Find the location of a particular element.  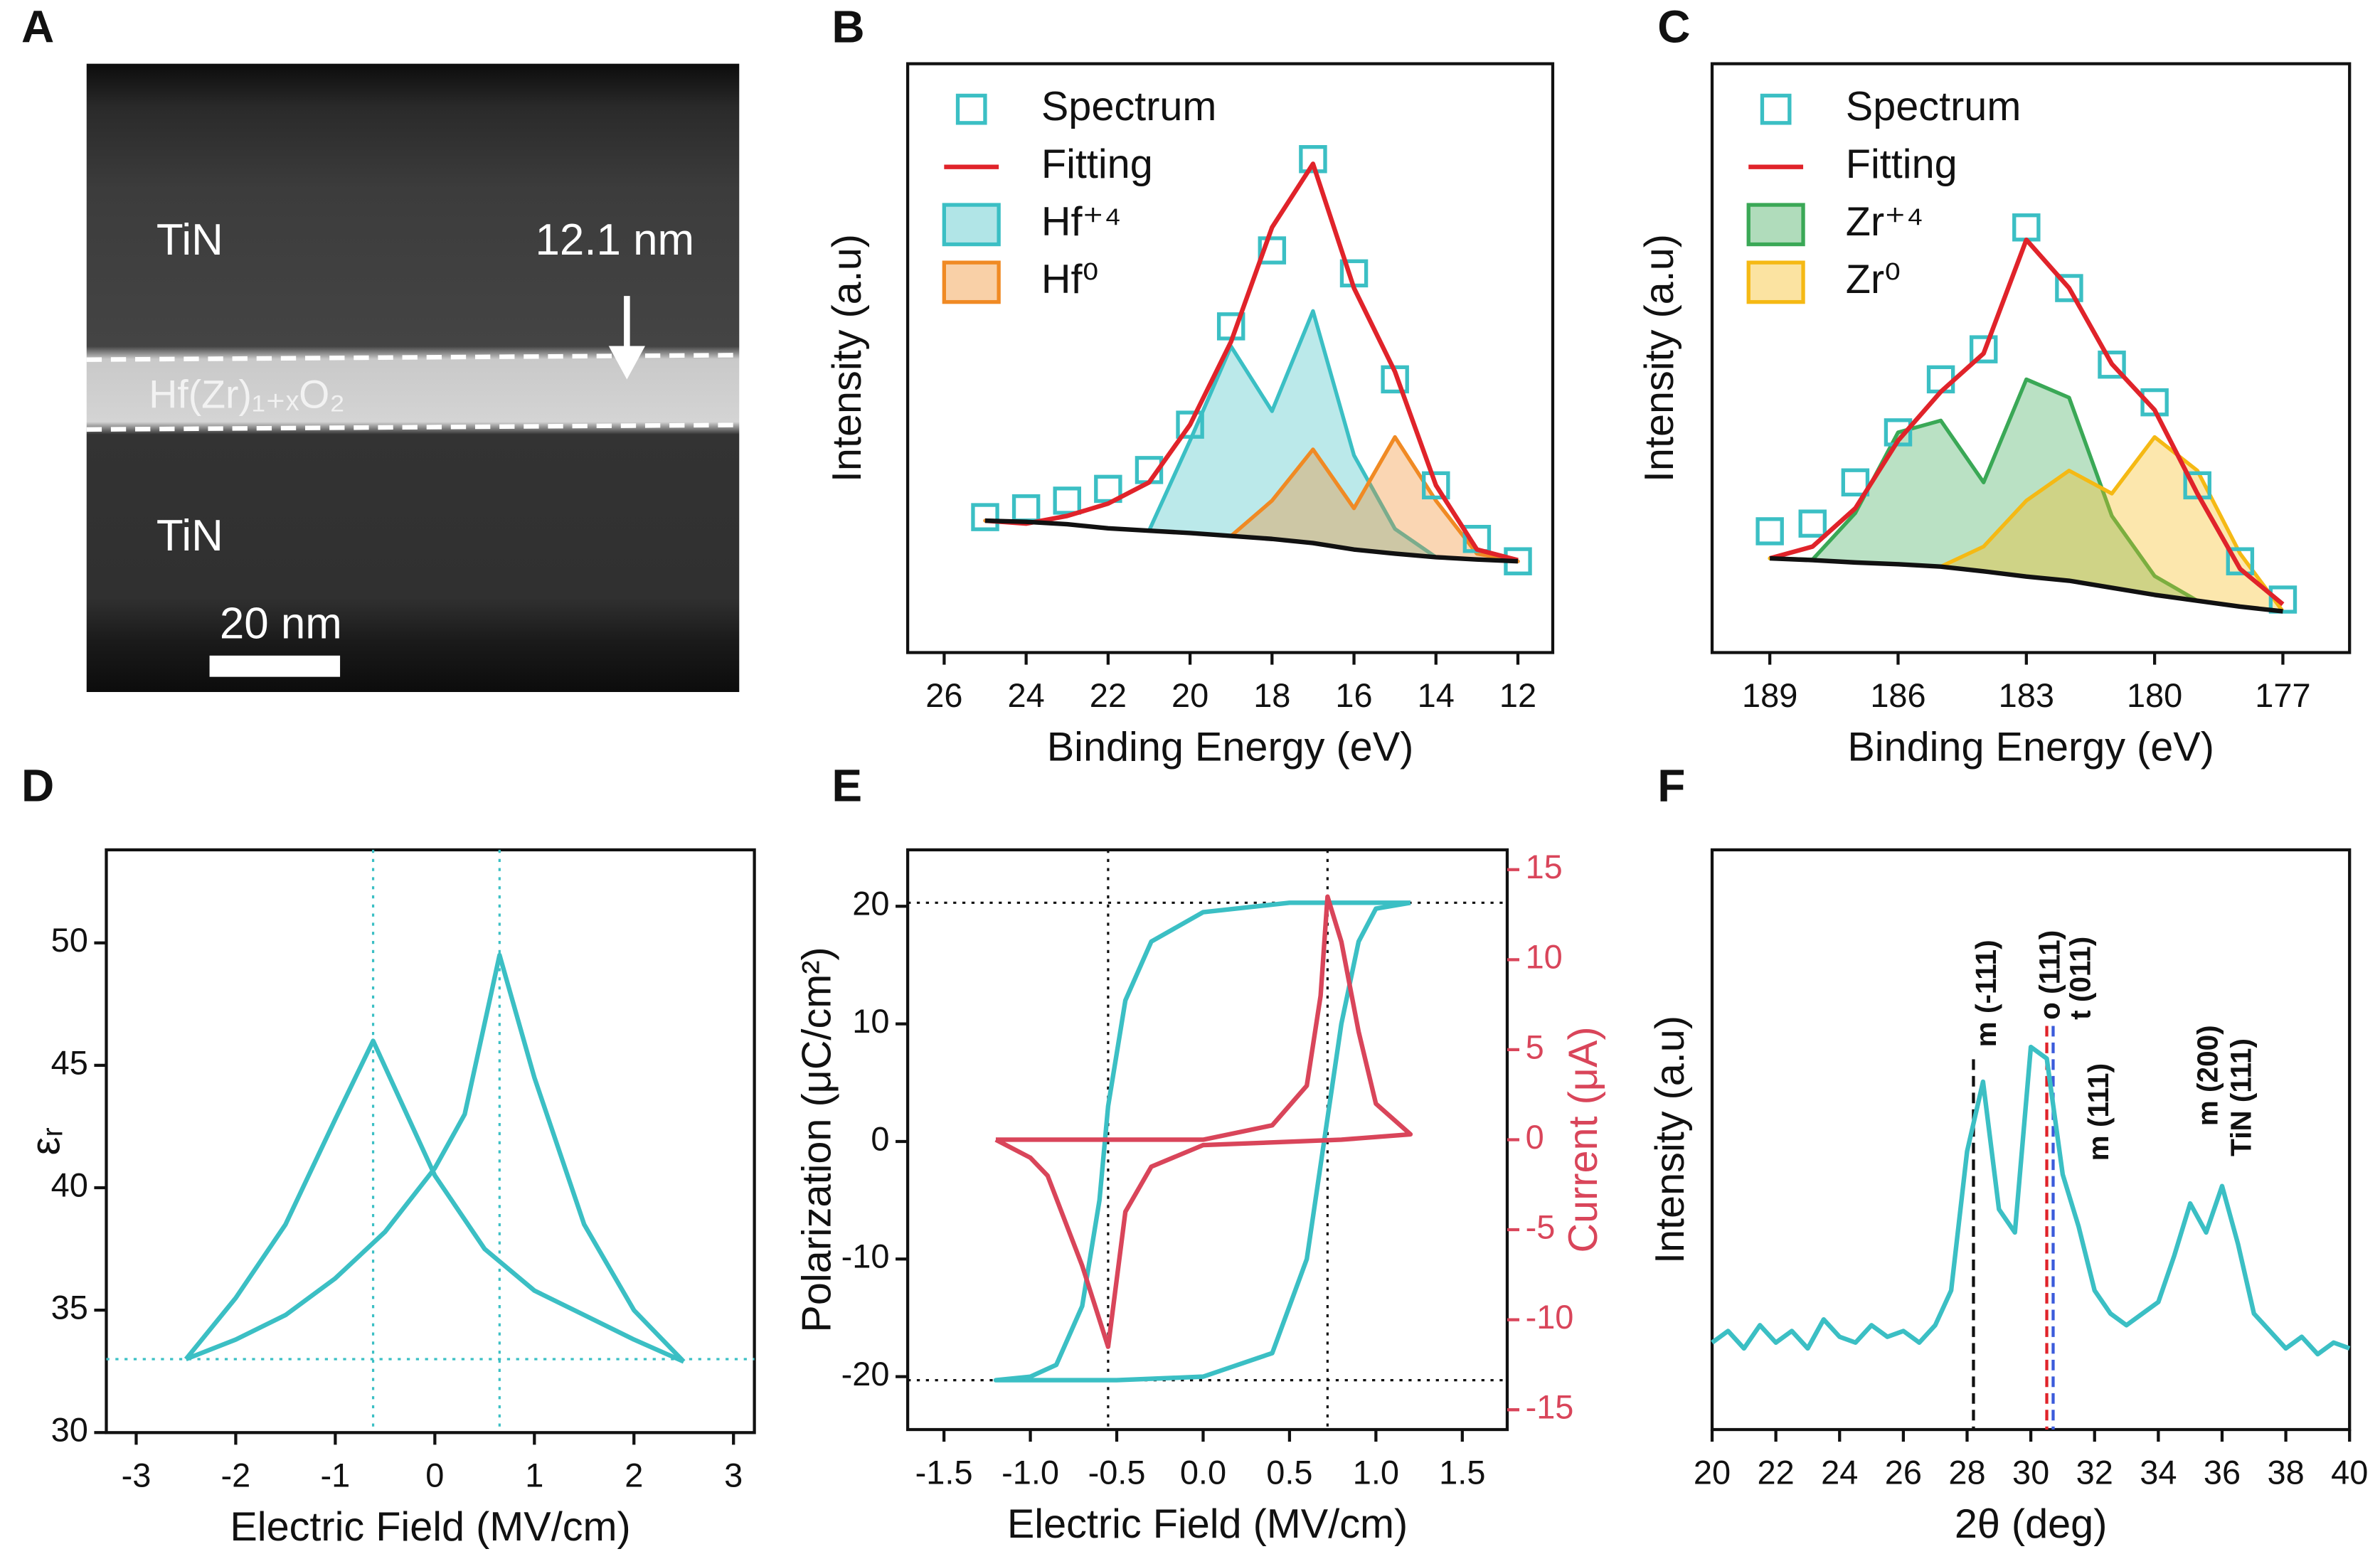

y2-axis-label: Current (μA) is located at coordinates (1583, 1139).